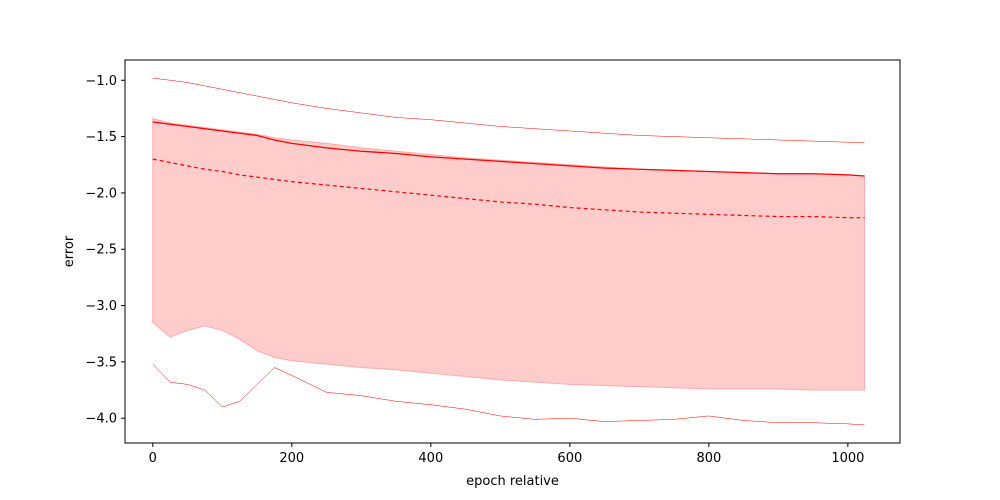 This screenshot has height=500, width=1000. Describe the element at coordinates (101, 193) in the screenshot. I see `y-tick-label: −2.0` at that location.